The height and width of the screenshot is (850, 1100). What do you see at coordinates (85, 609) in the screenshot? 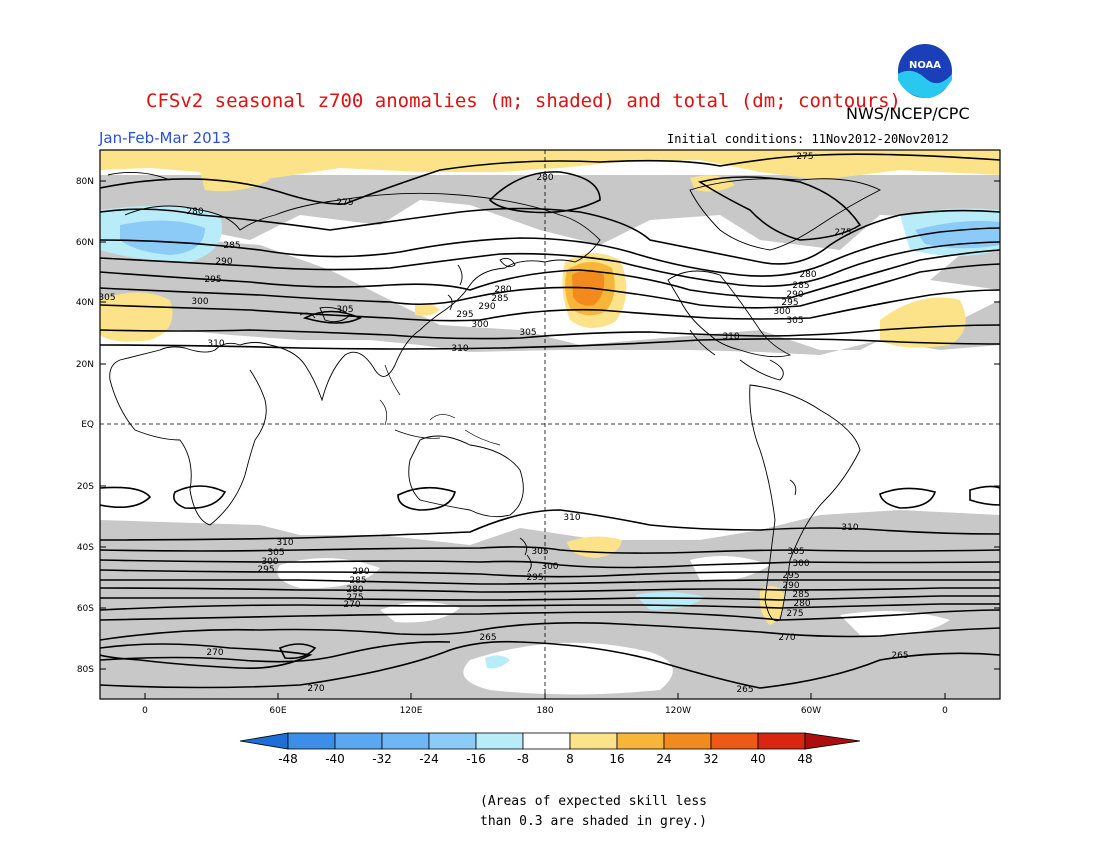
I see `lat-label: 60S` at bounding box center [85, 609].